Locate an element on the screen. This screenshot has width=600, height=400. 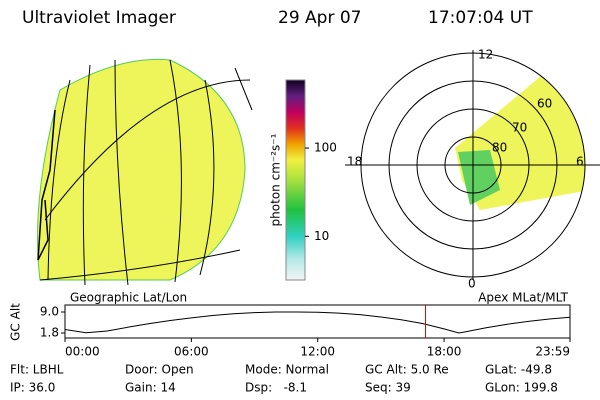
title: Ultraviolet Imager is located at coordinates (99, 18).